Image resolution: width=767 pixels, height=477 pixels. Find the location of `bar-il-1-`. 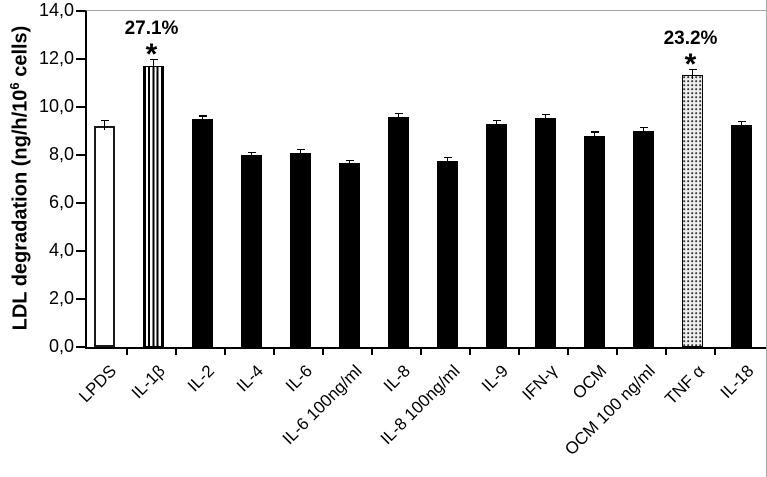

bar-il-1- is located at coordinates (153, 206).